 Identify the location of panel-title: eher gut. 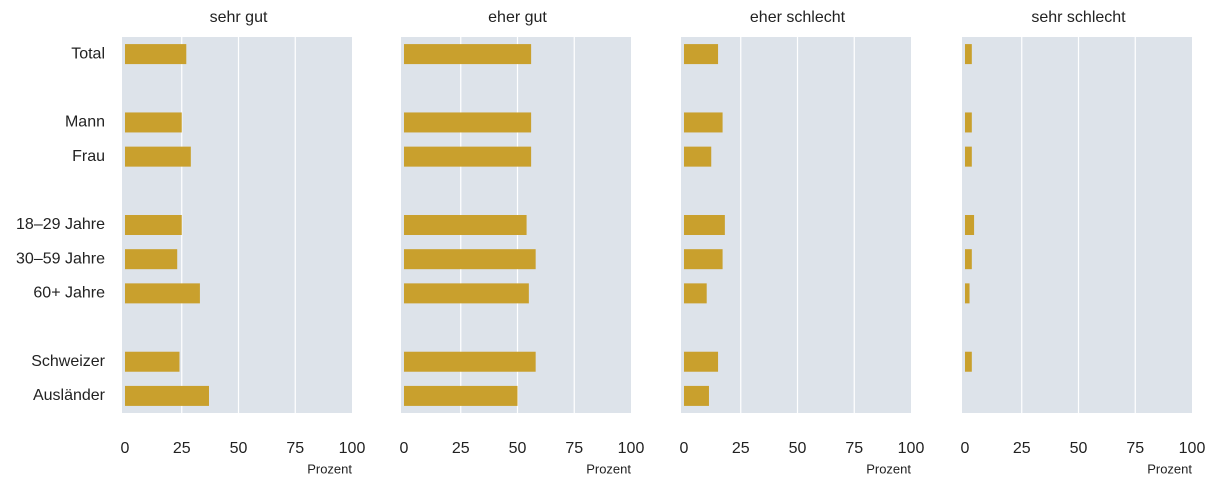
(517, 17).